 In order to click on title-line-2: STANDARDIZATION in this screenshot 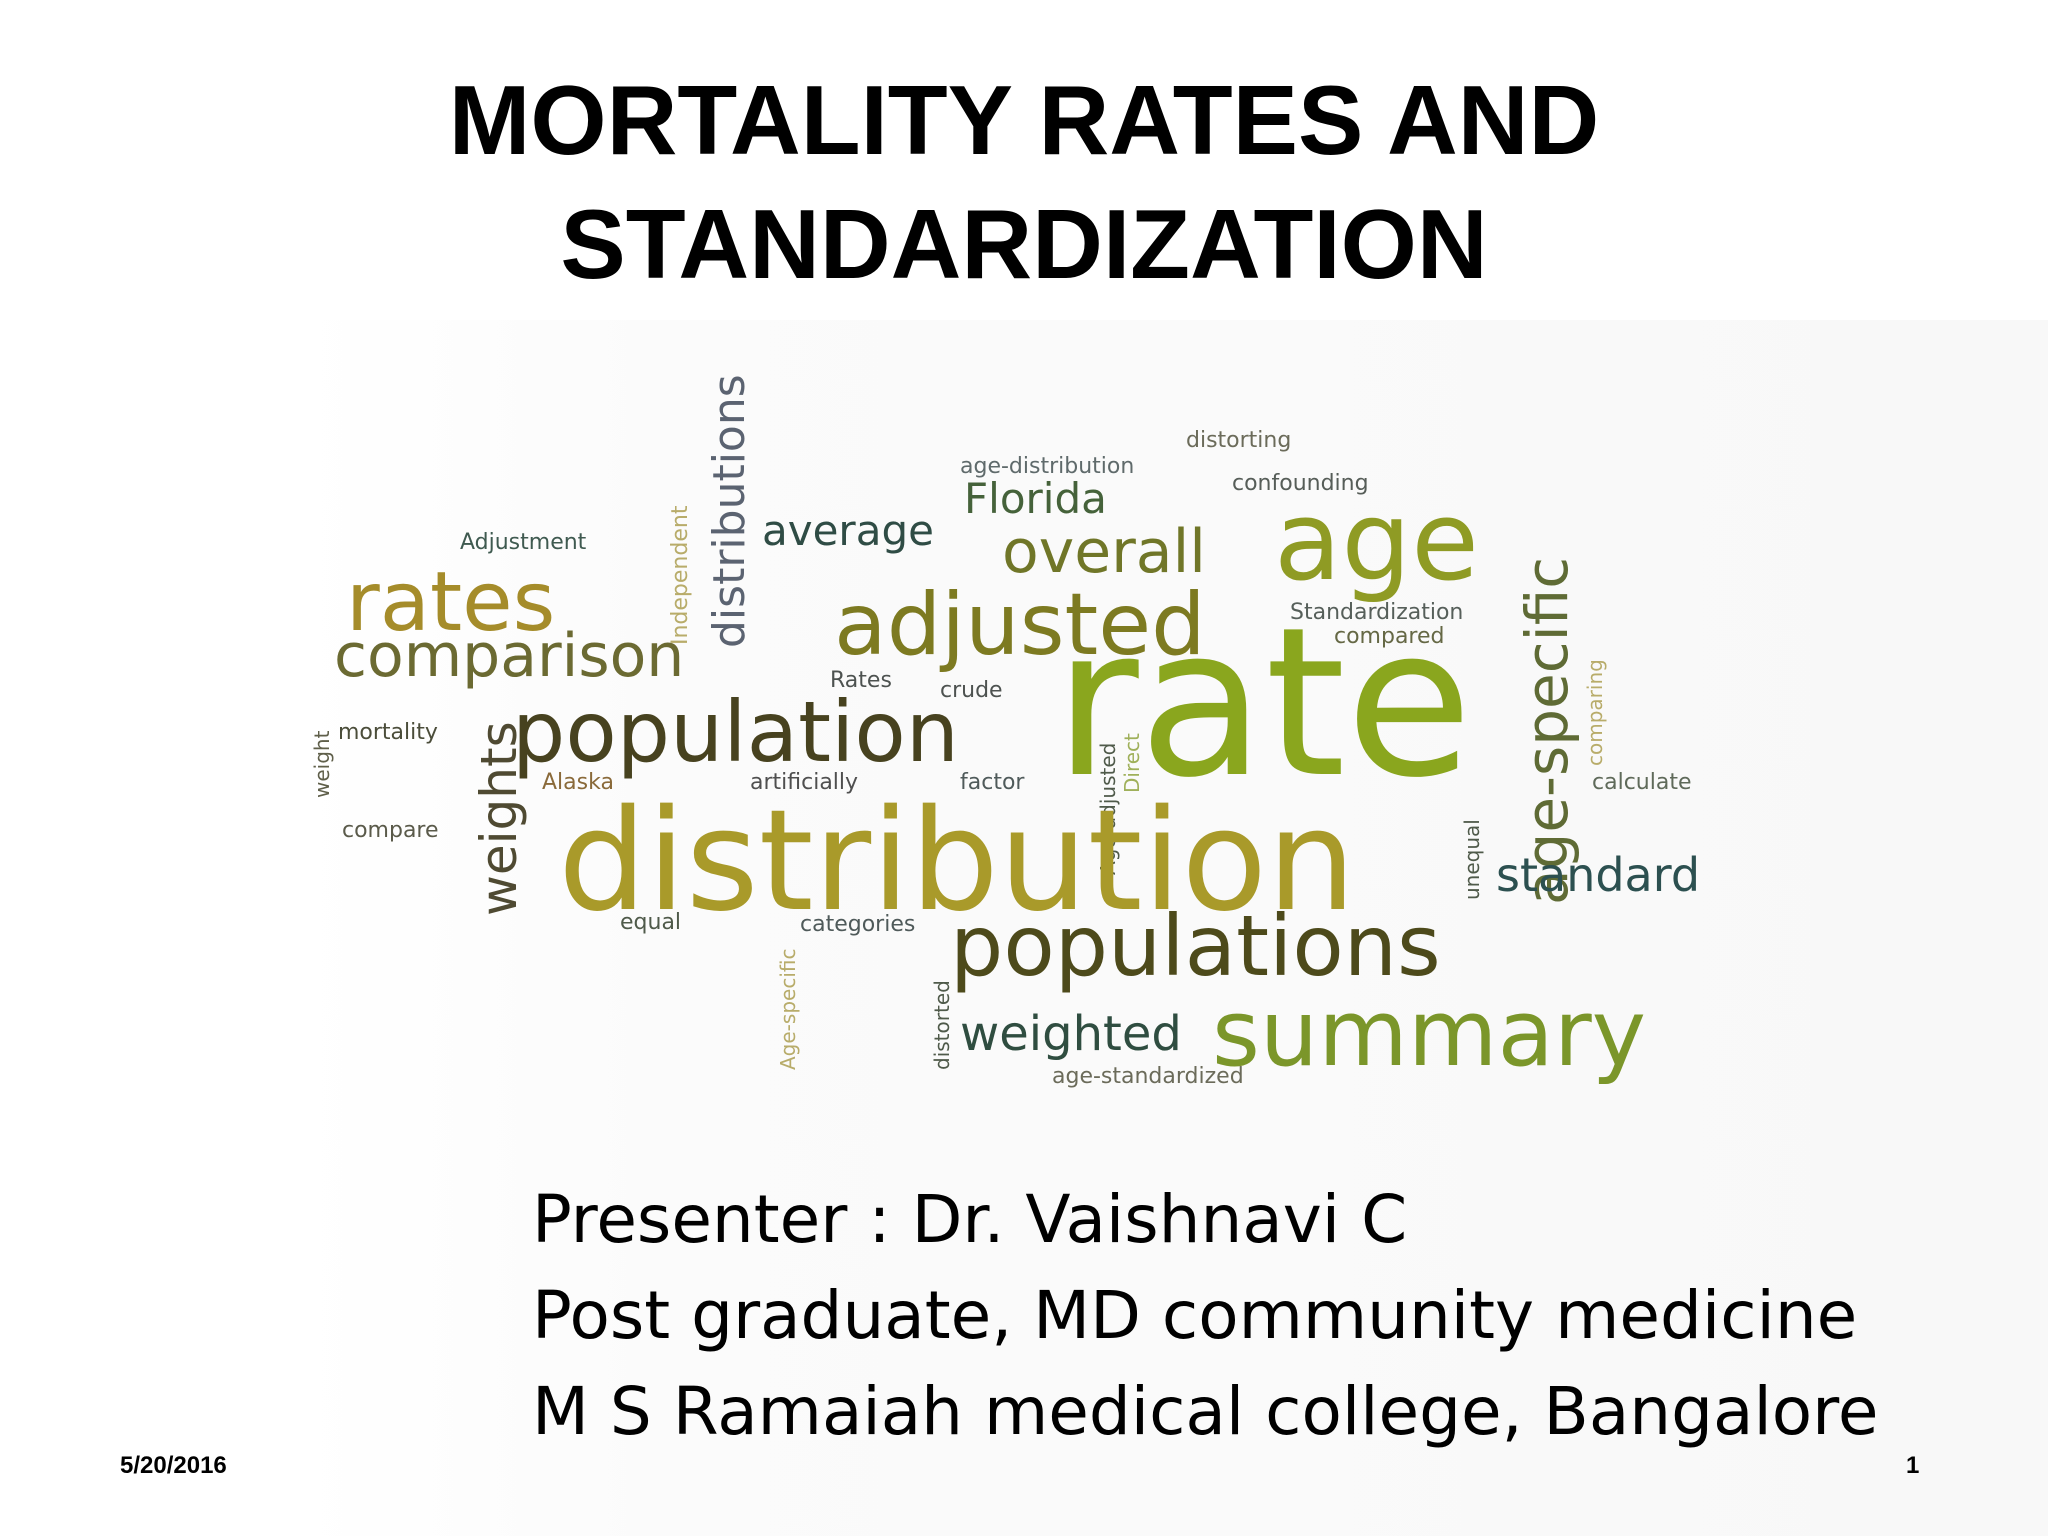, I will do `click(1024, 244)`.